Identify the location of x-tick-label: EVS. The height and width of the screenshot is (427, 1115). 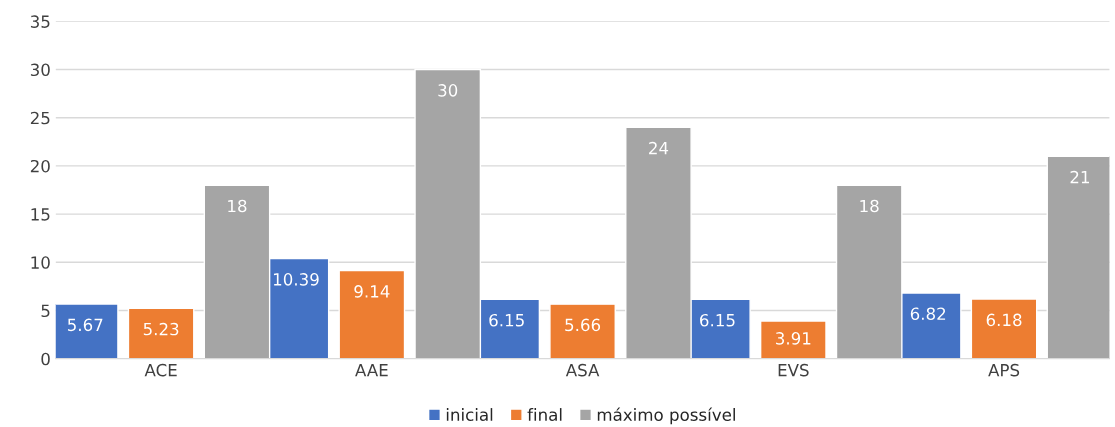
(793, 370).